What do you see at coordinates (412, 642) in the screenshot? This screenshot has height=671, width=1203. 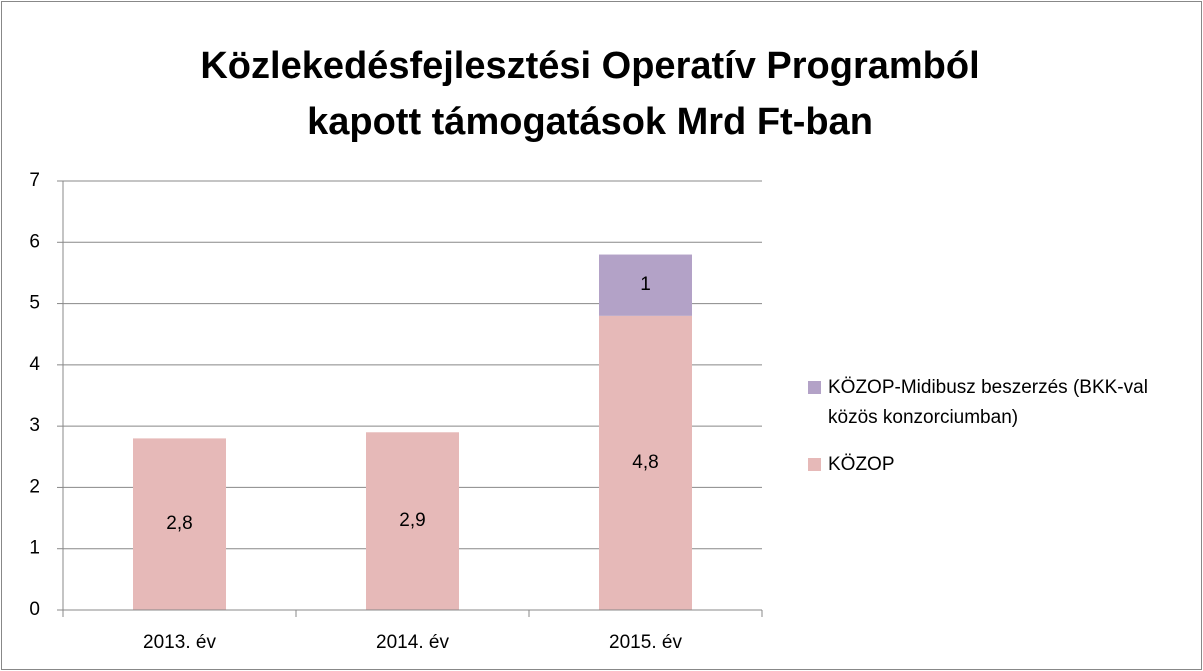 I see `x-tick-label: 2014. év` at bounding box center [412, 642].